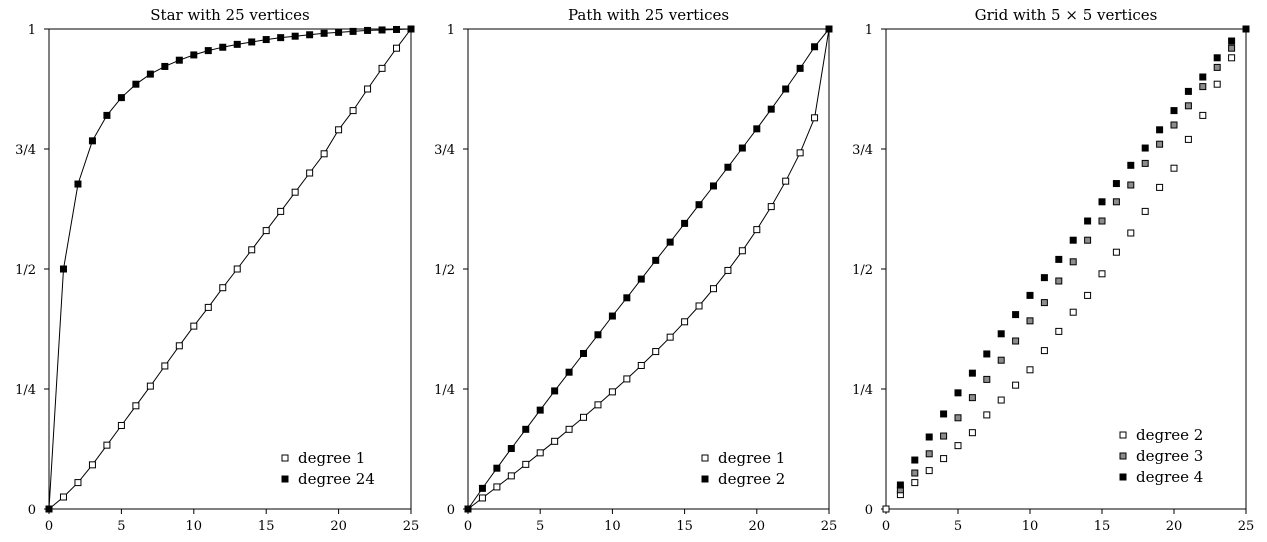  What do you see at coordinates (451, 510) in the screenshot?
I see `y-tick-label: 0` at bounding box center [451, 510].